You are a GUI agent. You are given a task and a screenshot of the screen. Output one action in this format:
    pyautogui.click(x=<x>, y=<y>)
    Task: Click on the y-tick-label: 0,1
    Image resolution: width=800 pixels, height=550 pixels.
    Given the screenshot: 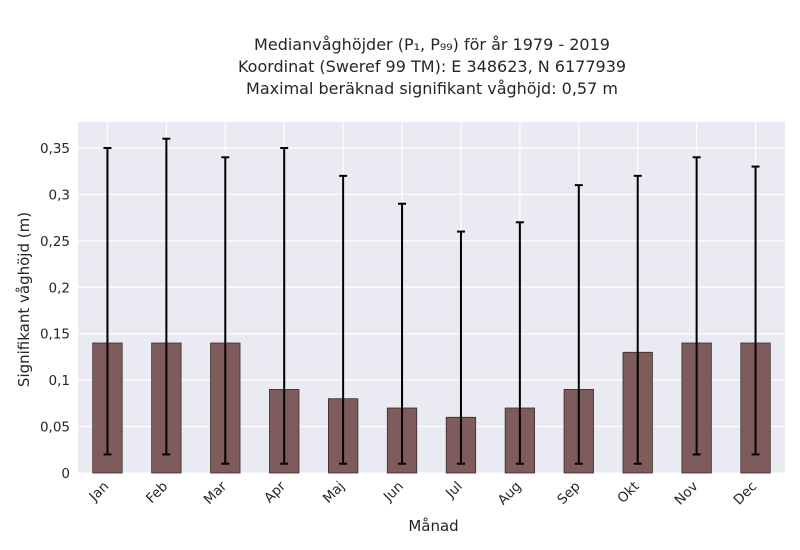 What is the action you would take?
    pyautogui.click(x=59, y=381)
    